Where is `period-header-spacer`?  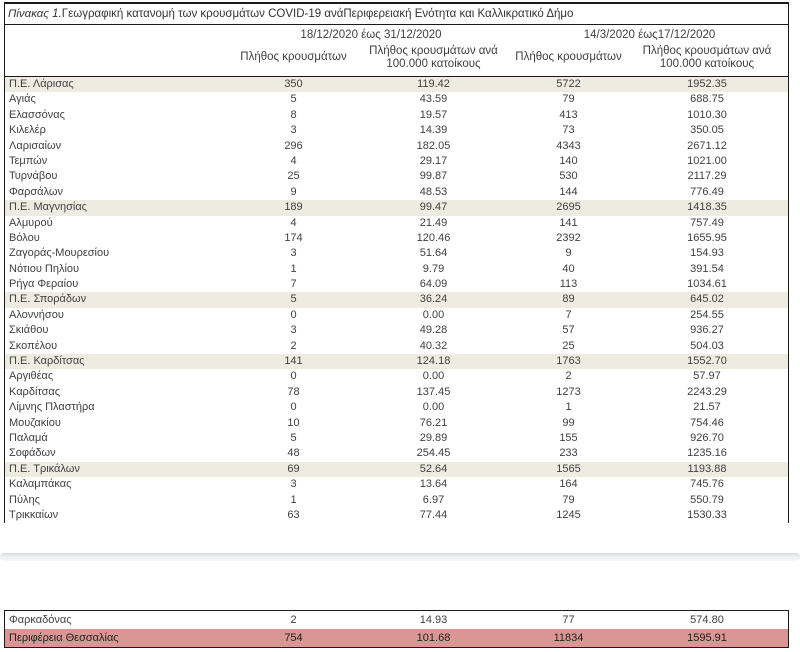
period-header-spacer is located at coordinates (118, 35).